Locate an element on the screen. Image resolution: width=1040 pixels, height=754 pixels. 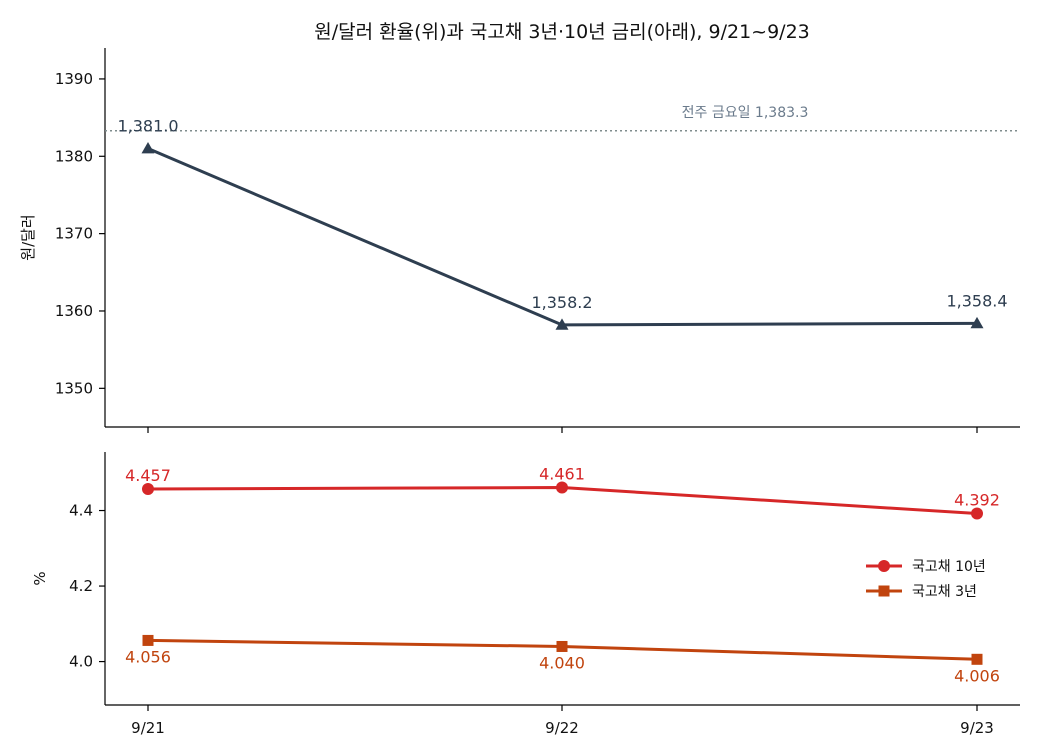
x-tick-label: 9/22 is located at coordinates (562, 728).